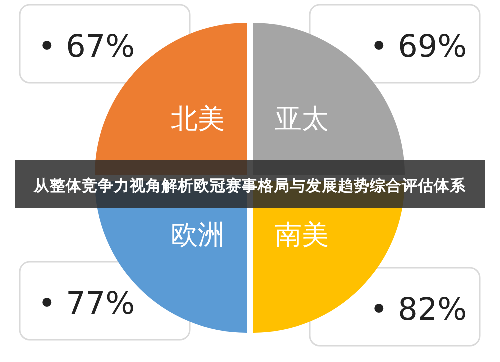  What do you see at coordinates (198, 119) in the screenshot?
I see `category-label: 北美` at bounding box center [198, 119].